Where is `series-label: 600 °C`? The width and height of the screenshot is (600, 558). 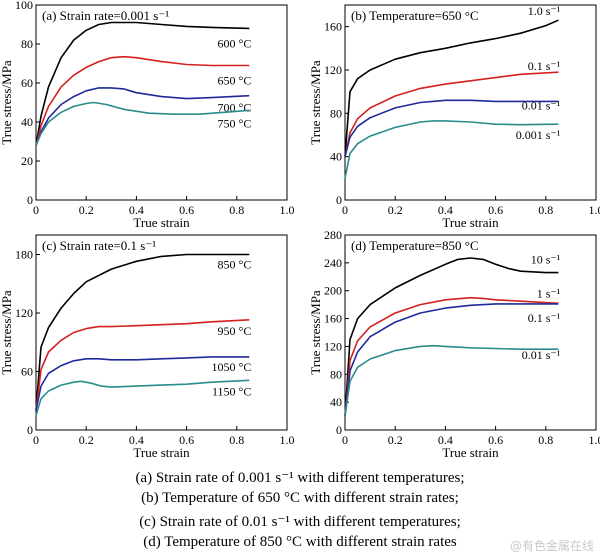 series-label: 600 °C is located at coordinates (235, 43).